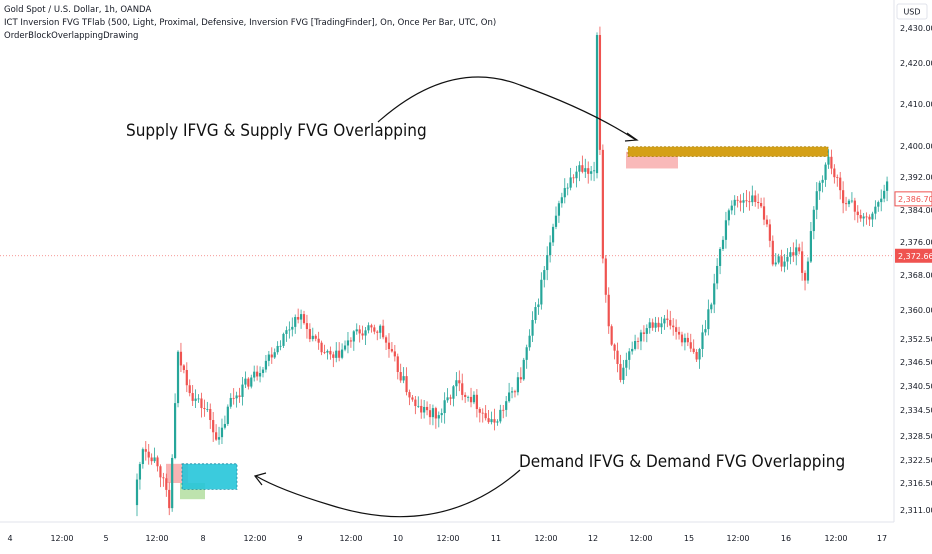  Describe the element at coordinates (916, 242) in the screenshot. I see `price-tick-label: 2,376.000` at that location.